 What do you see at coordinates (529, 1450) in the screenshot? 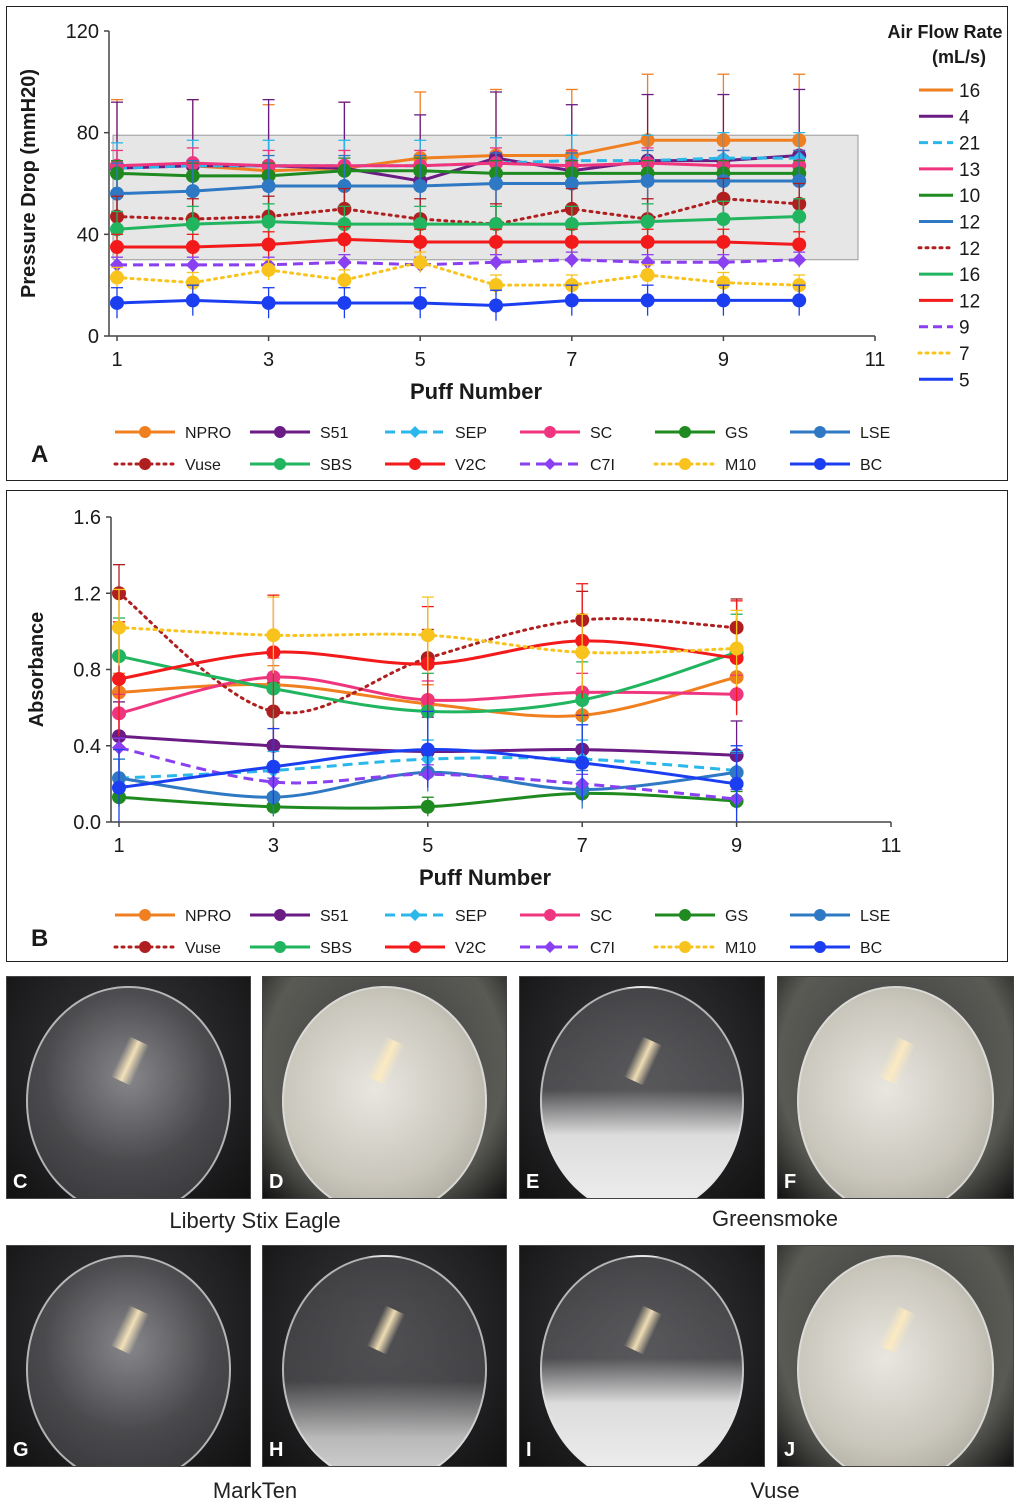
I see `photo-panel-label: I` at bounding box center [529, 1450].